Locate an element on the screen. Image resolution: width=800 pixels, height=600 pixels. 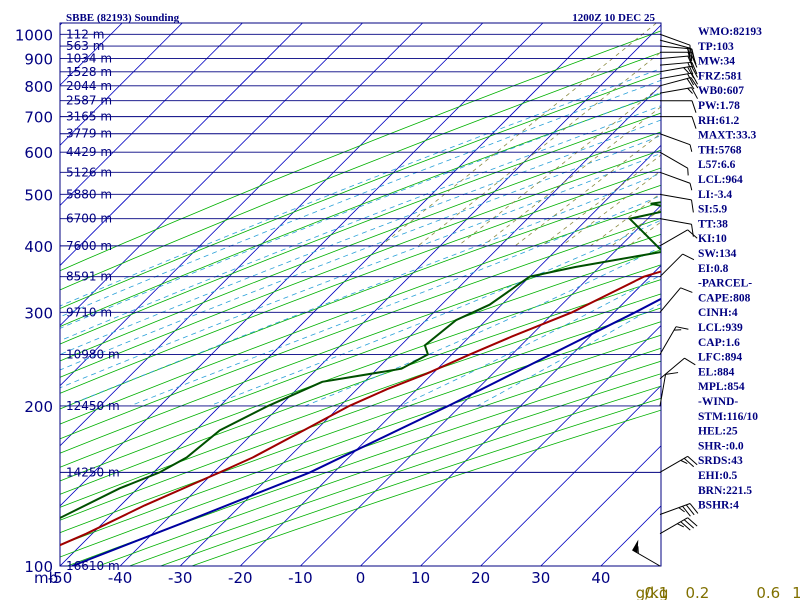
temperature-tick-label: -50 is located at coordinates (60, 578).